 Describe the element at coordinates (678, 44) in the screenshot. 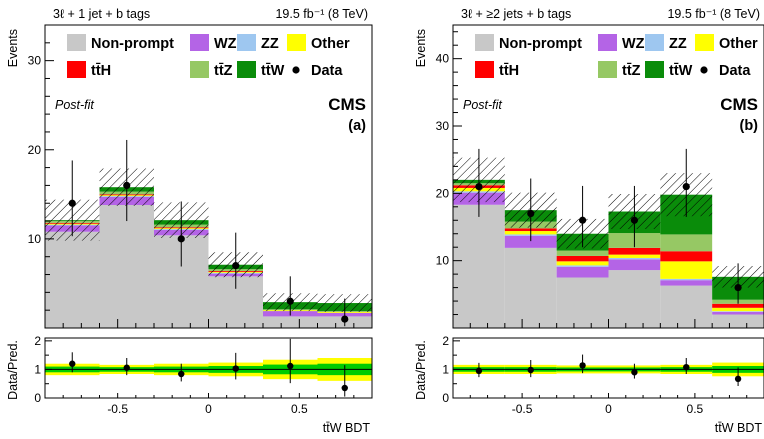

I see `legend-label-zz: ZZ` at that location.